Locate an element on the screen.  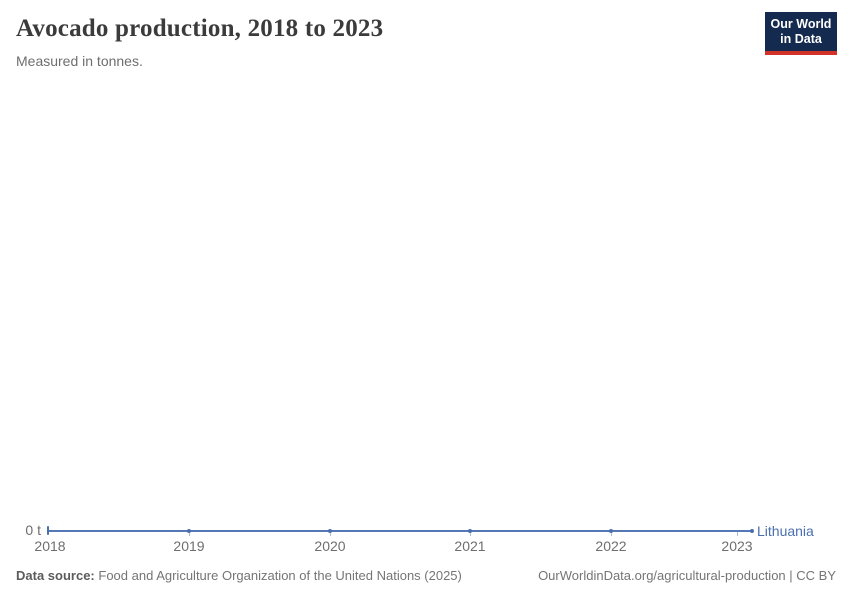
x-axis-label-2019: 2019 is located at coordinates (189, 546).